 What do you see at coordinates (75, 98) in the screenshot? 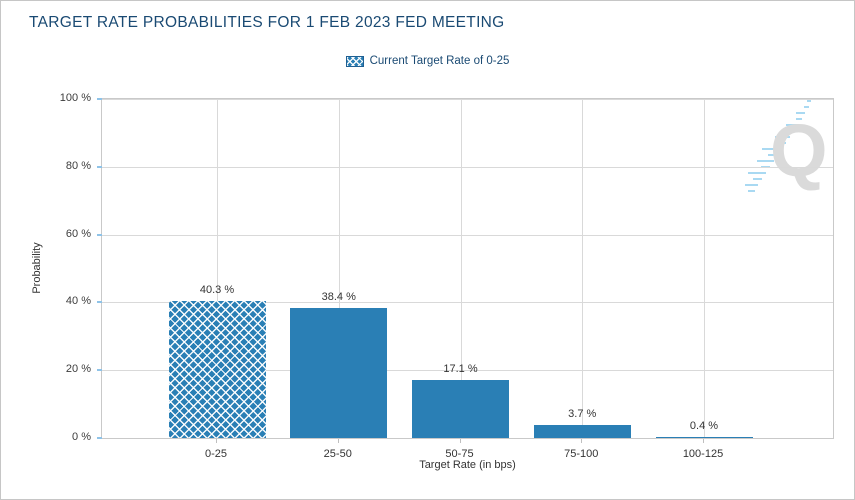
I see `y-tick-label: 100 %` at bounding box center [75, 98].